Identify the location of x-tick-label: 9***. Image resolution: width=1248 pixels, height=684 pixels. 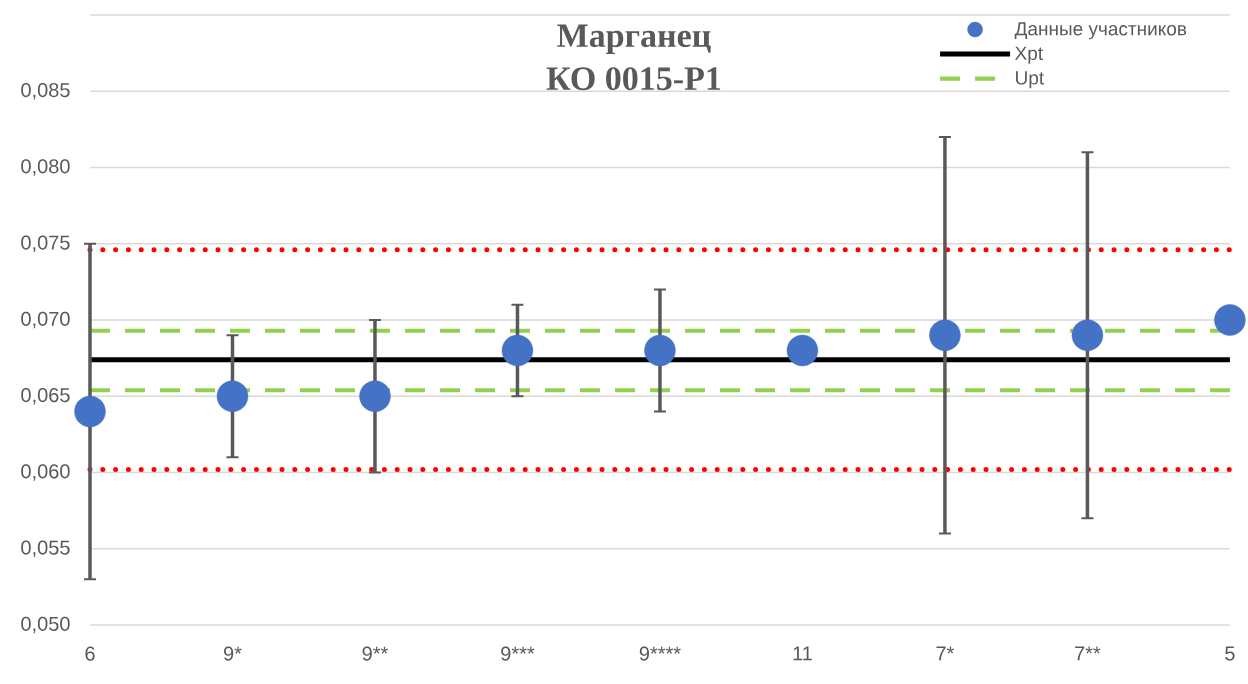
(518, 653).